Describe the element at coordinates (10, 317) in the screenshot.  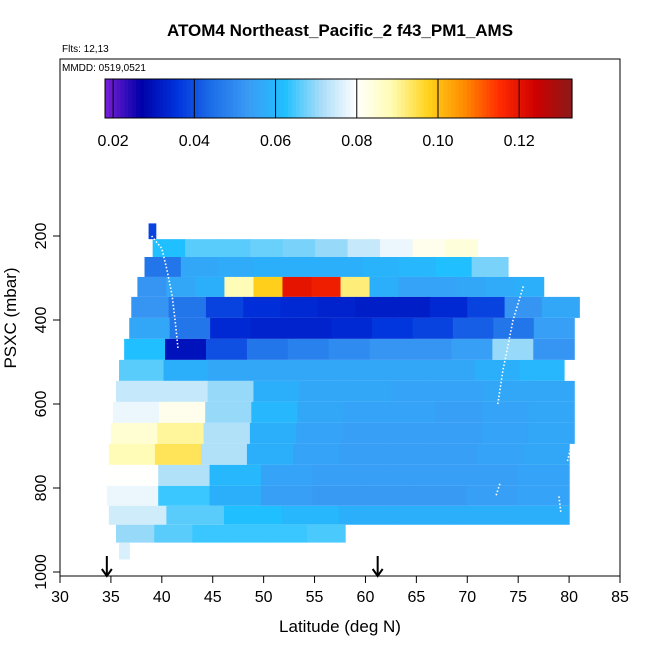
I see `y-axis-label: PSXC (mbar)` at that location.